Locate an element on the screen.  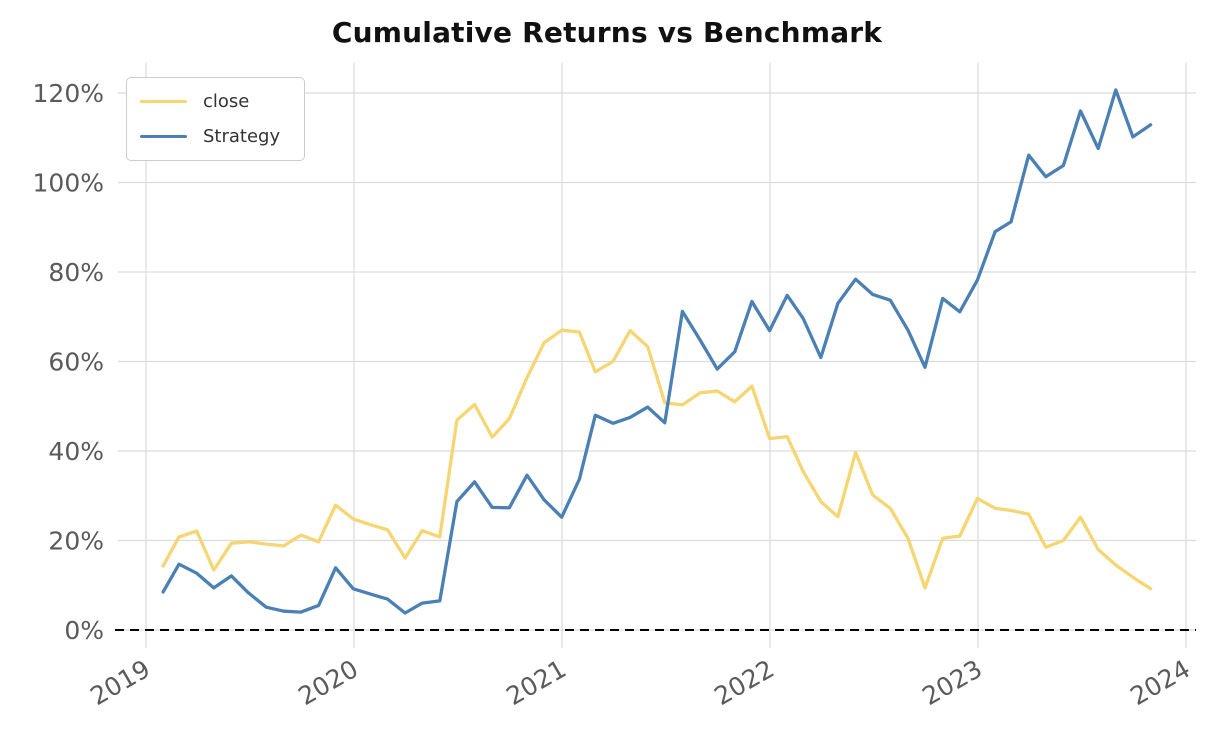
y-tick-label: 100% is located at coordinates (68, 182).